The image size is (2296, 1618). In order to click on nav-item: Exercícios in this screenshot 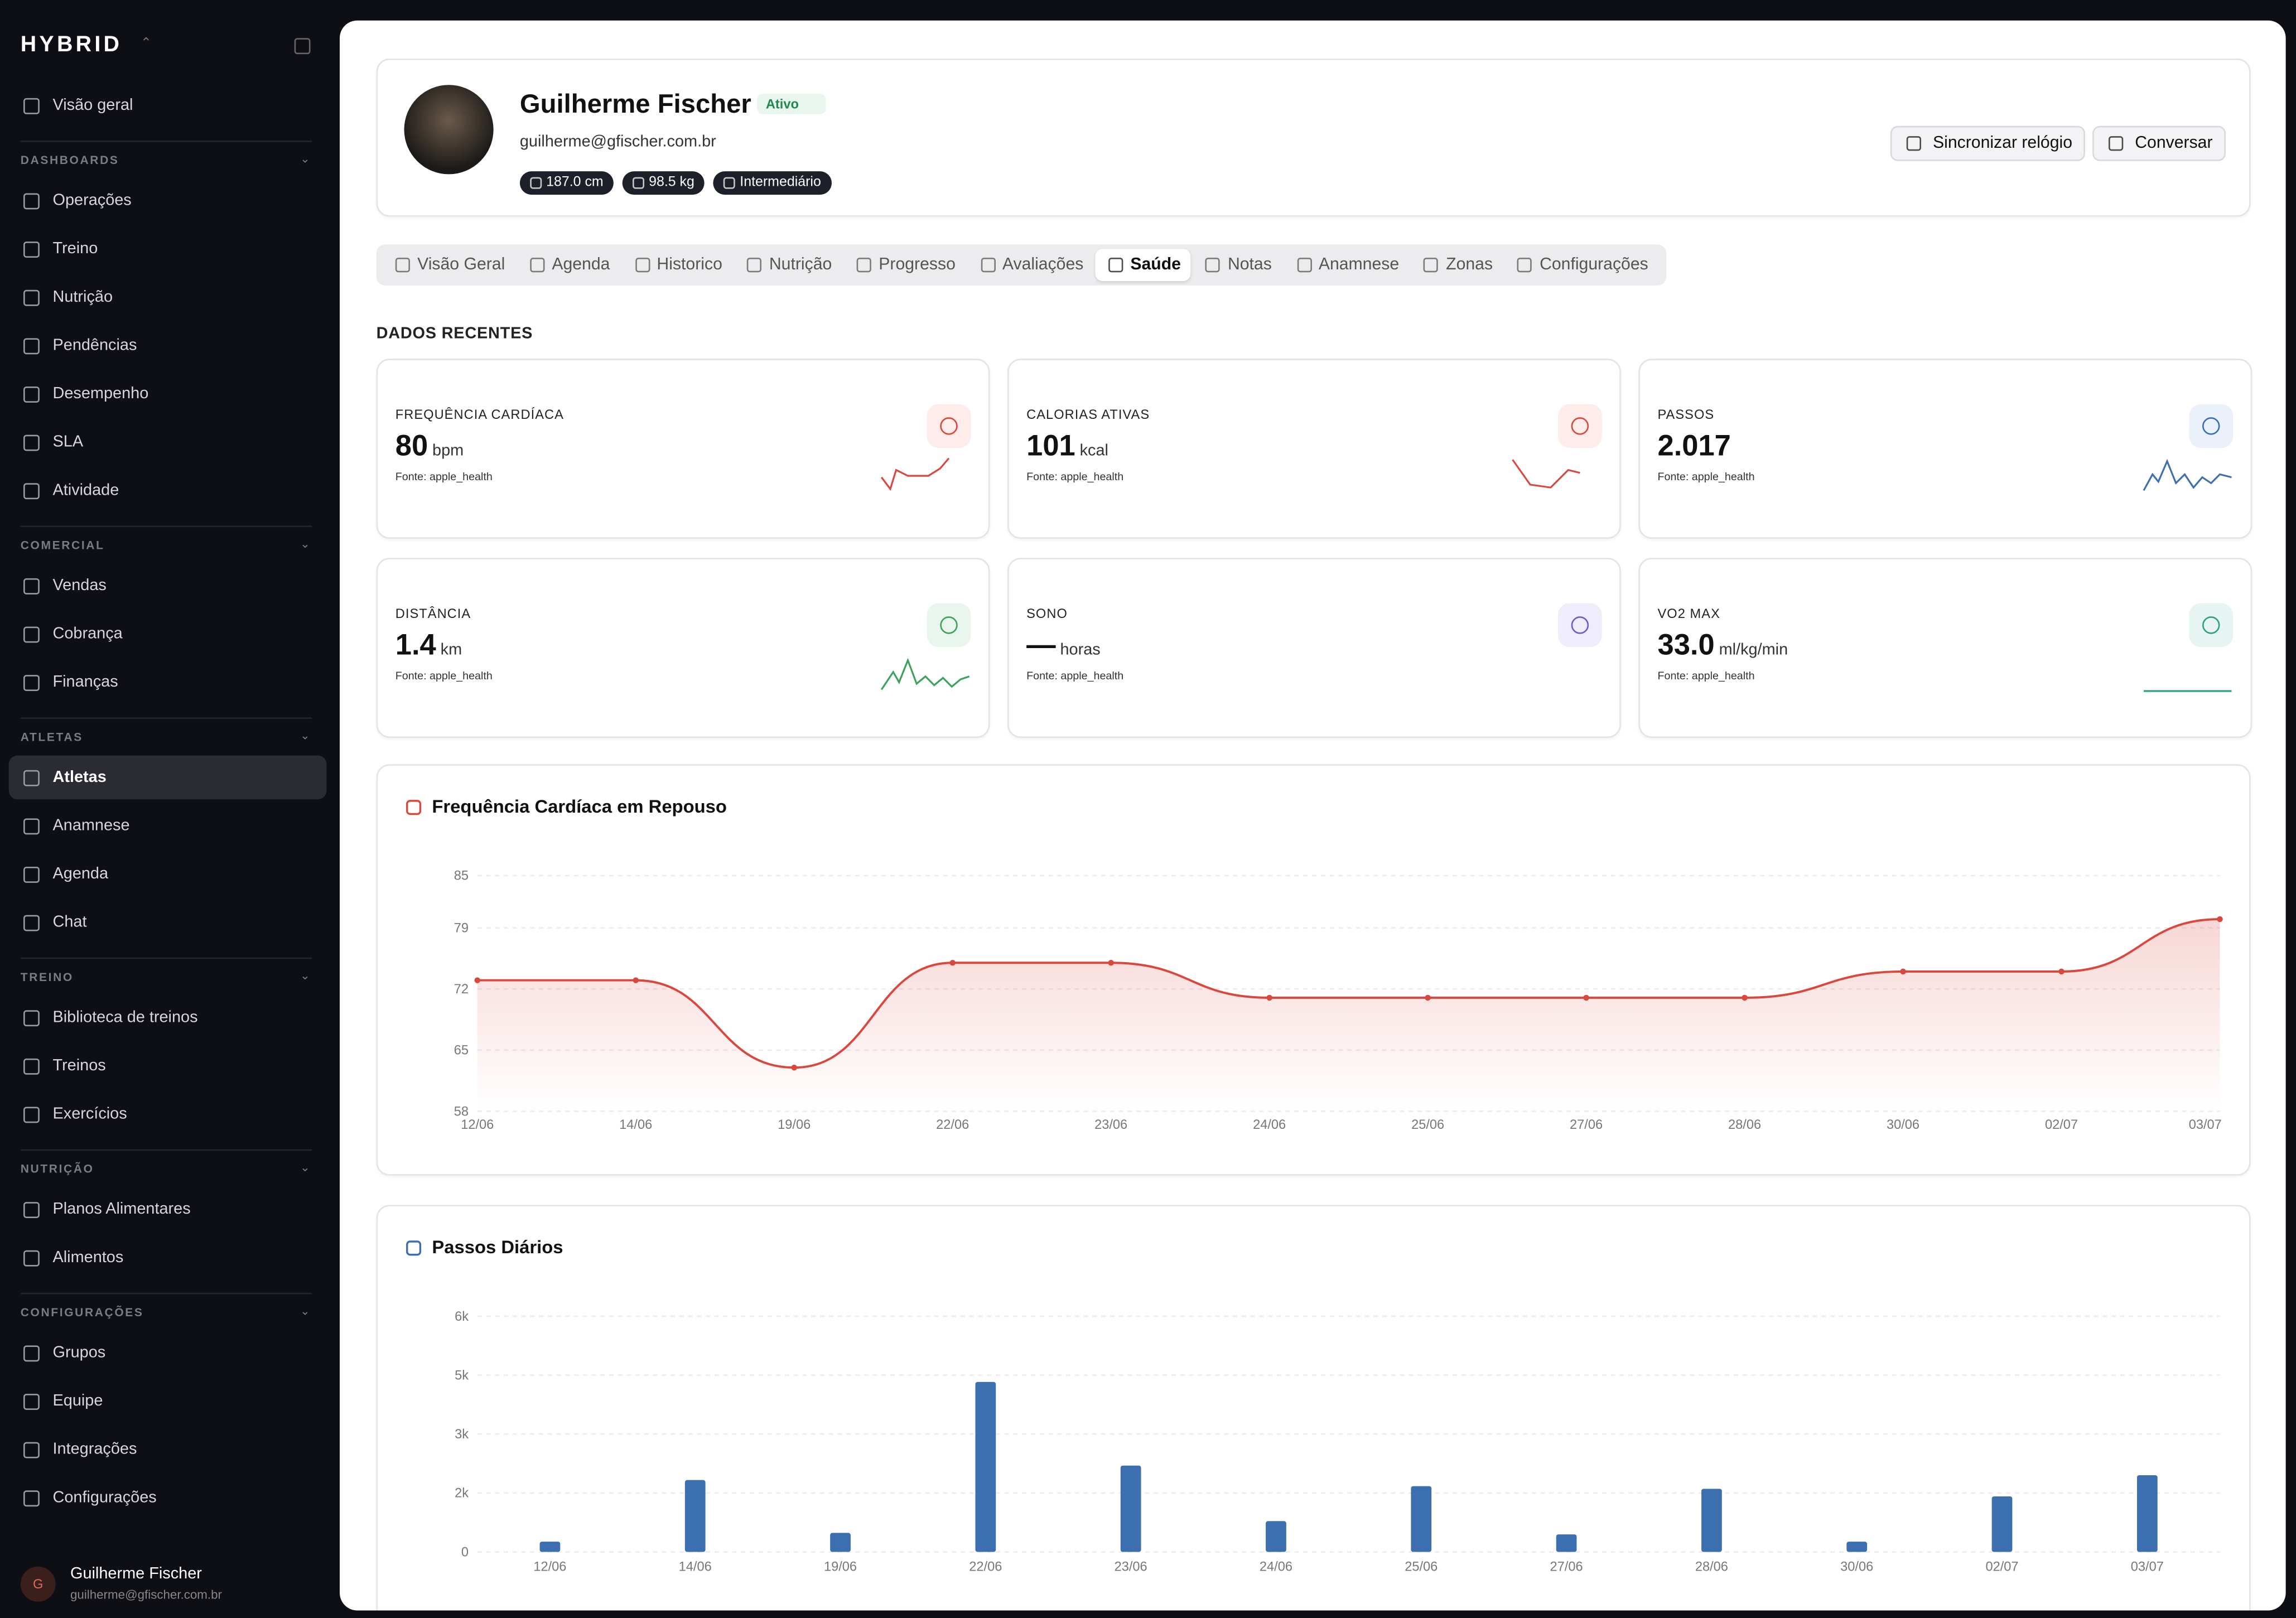, I will do `click(168, 1114)`.